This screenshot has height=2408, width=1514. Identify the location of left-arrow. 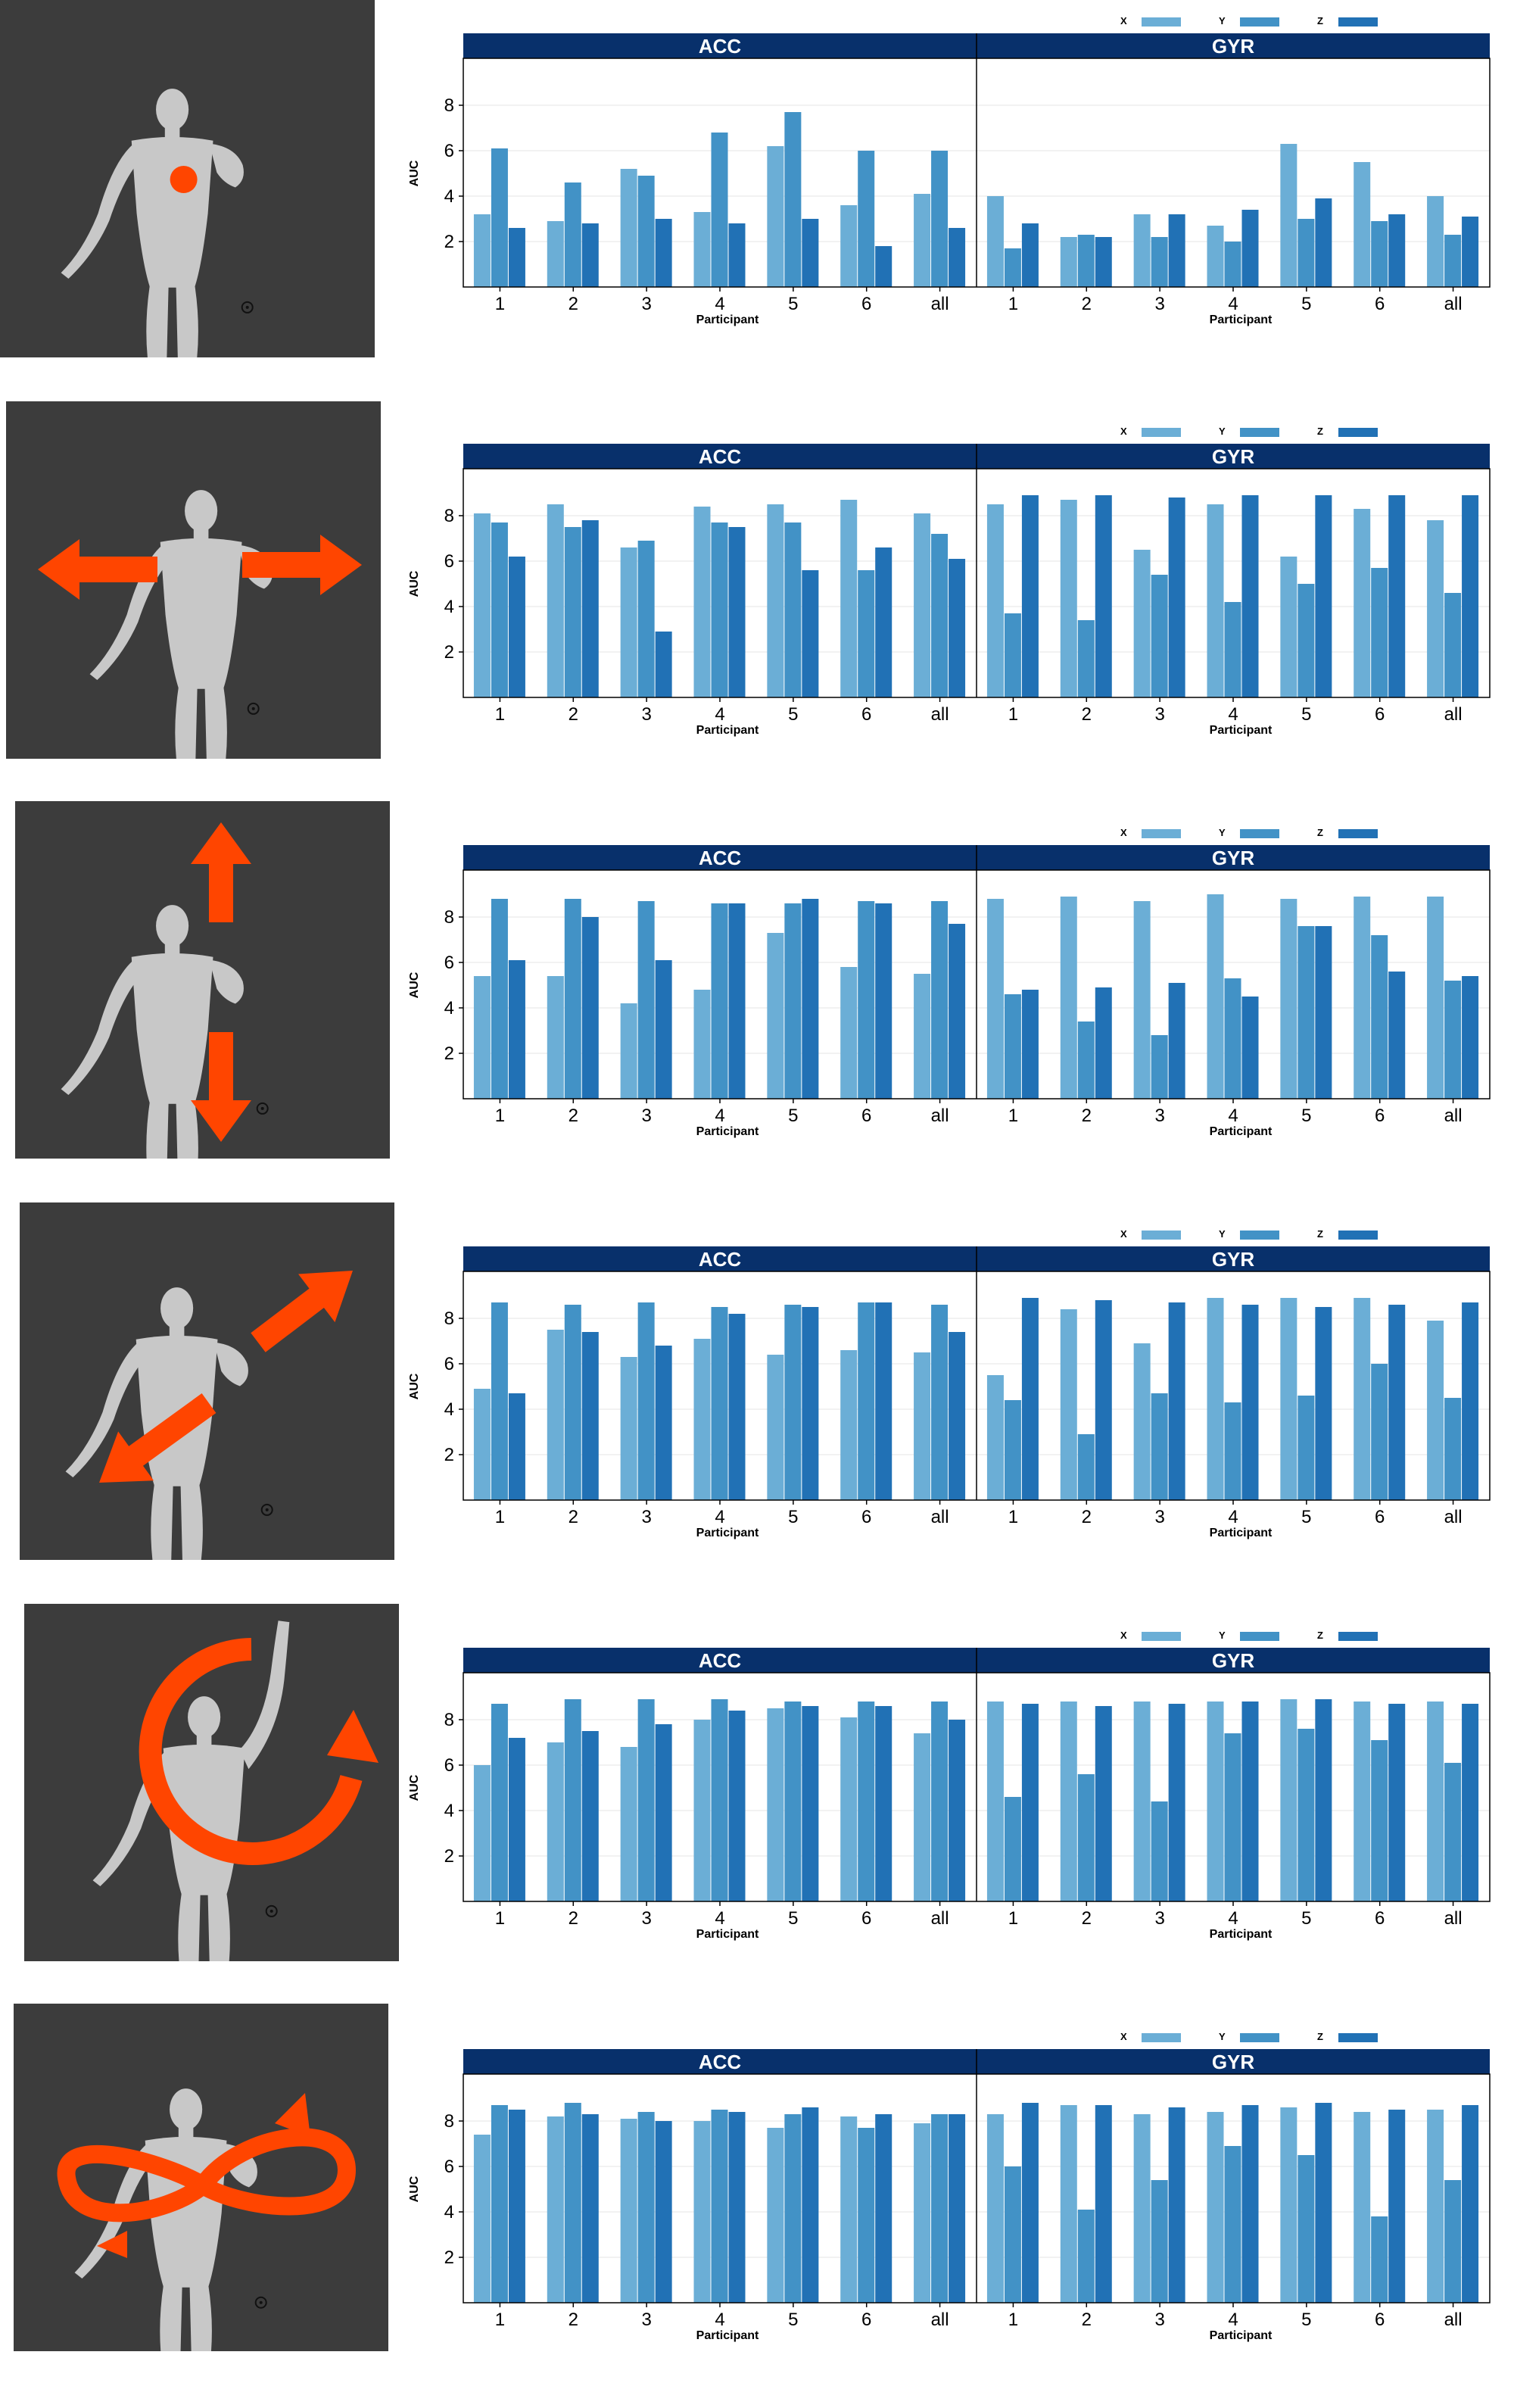
(97, 569).